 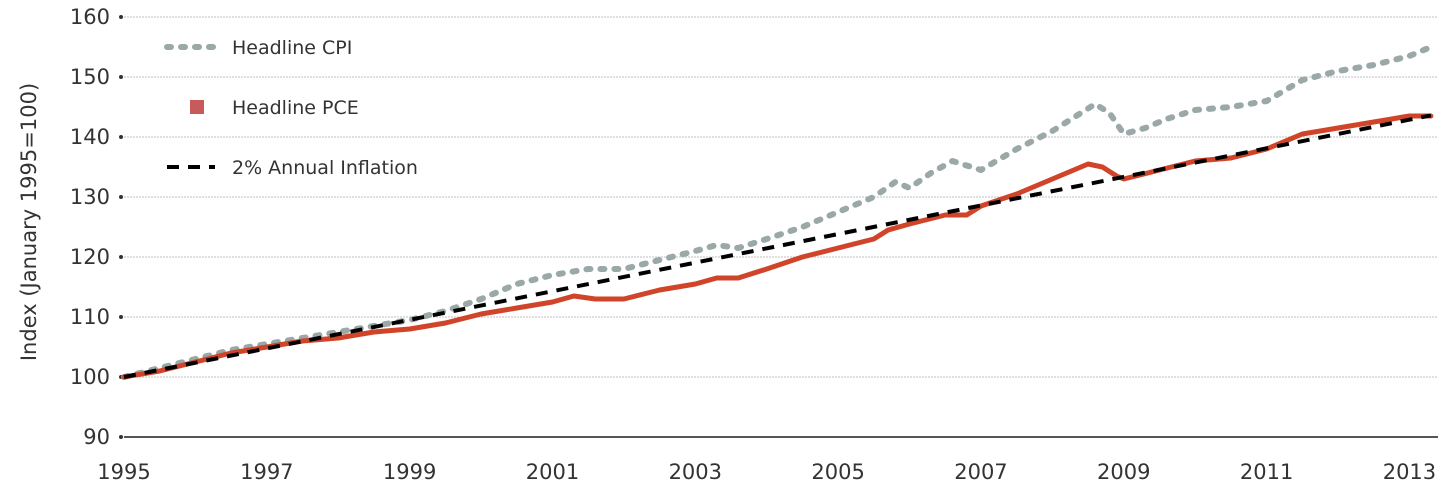 What do you see at coordinates (96, 227) in the screenshot?
I see `y-axis-ticks: 90 100 110 120 130 140 150 160` at bounding box center [96, 227].